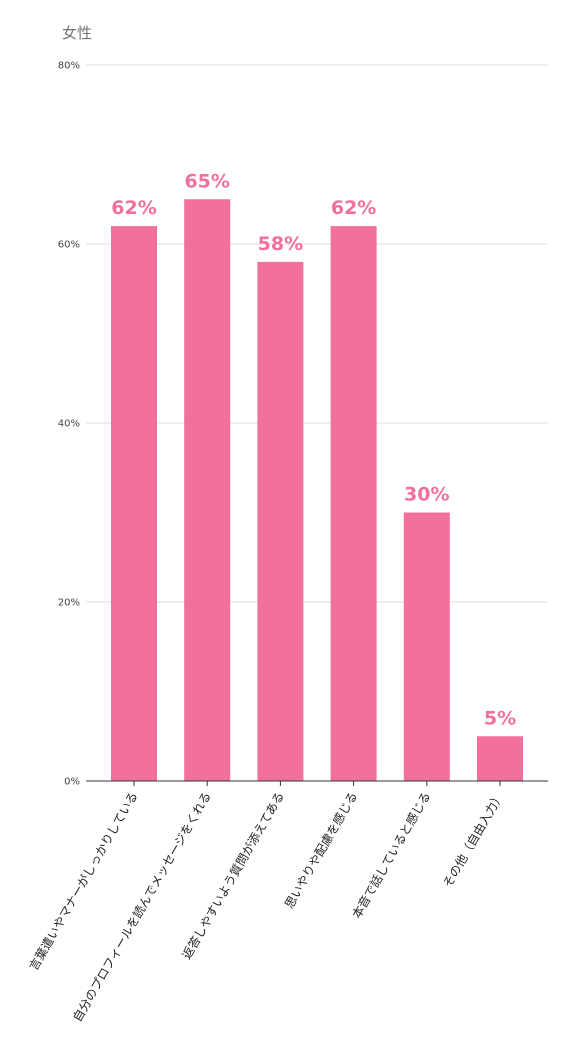 This screenshot has width=576, height=1060. What do you see at coordinates (206, 181) in the screenshot?
I see `bar-value-label: 65%` at bounding box center [206, 181].